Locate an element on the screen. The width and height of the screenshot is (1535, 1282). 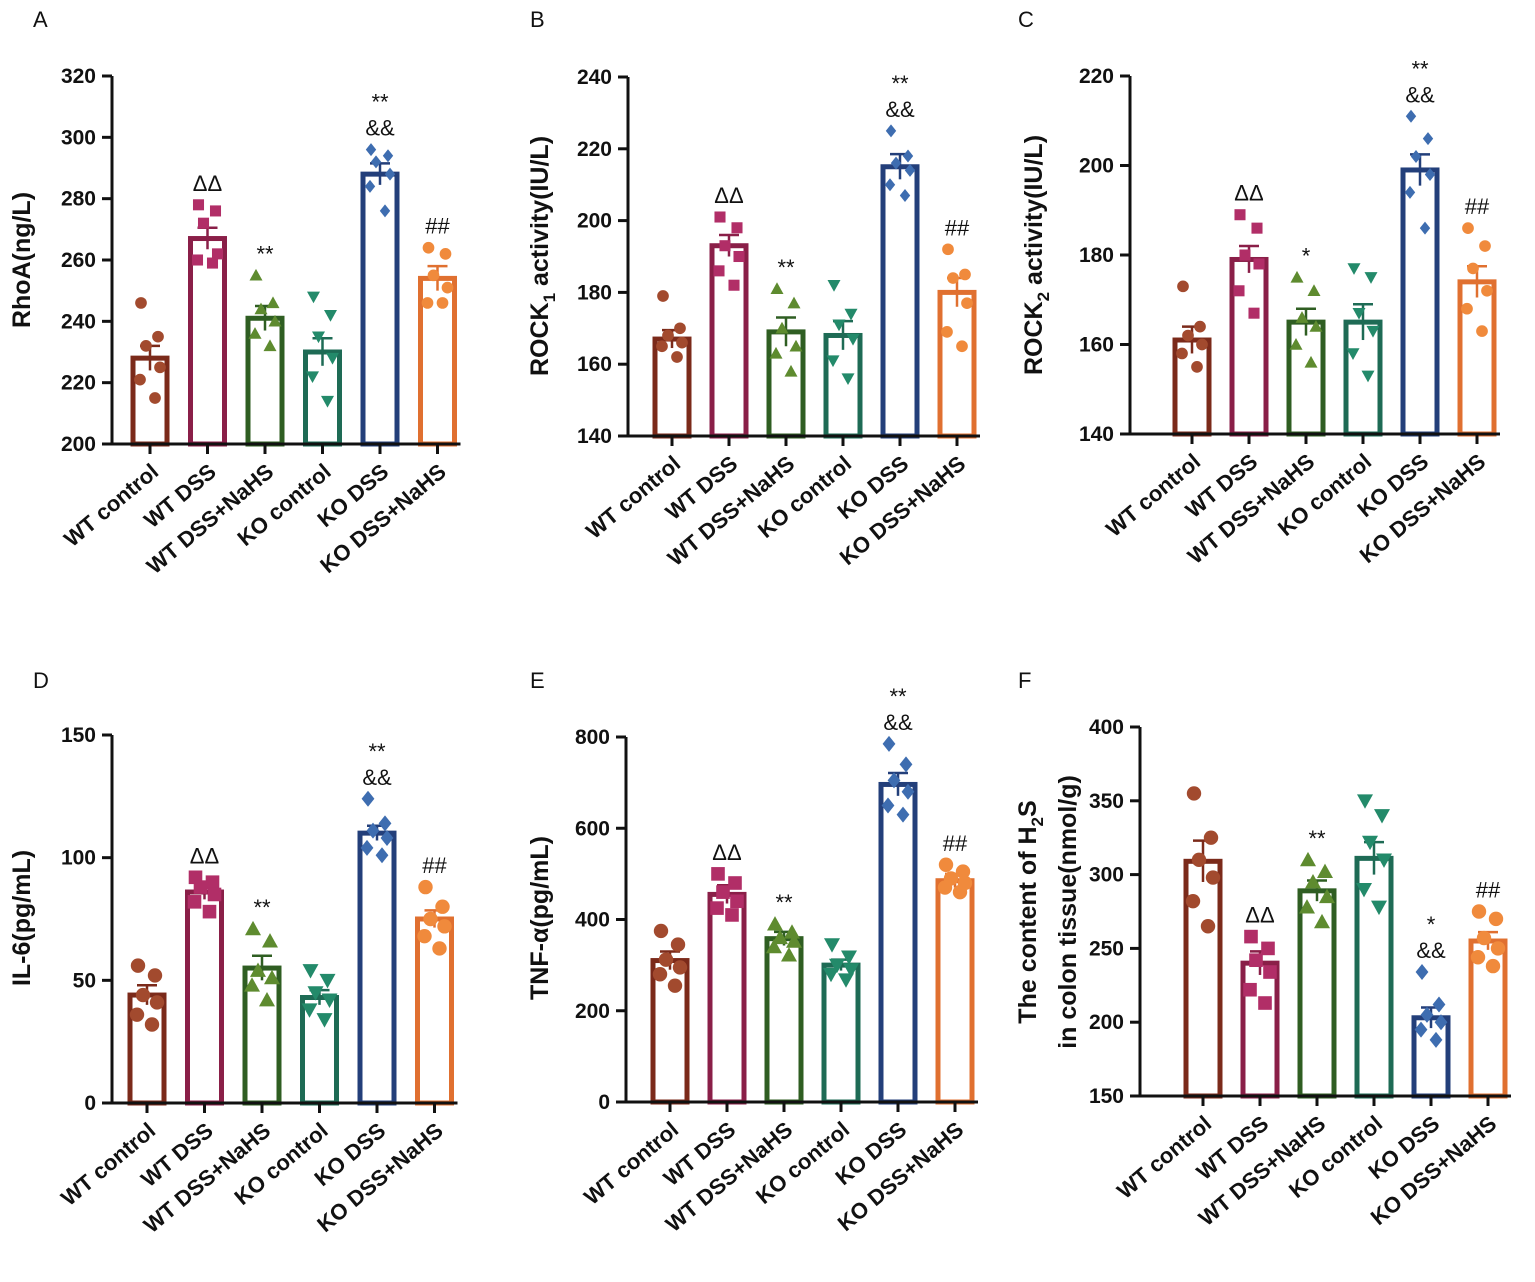
panel-label: D is located at coordinates (41, 680).